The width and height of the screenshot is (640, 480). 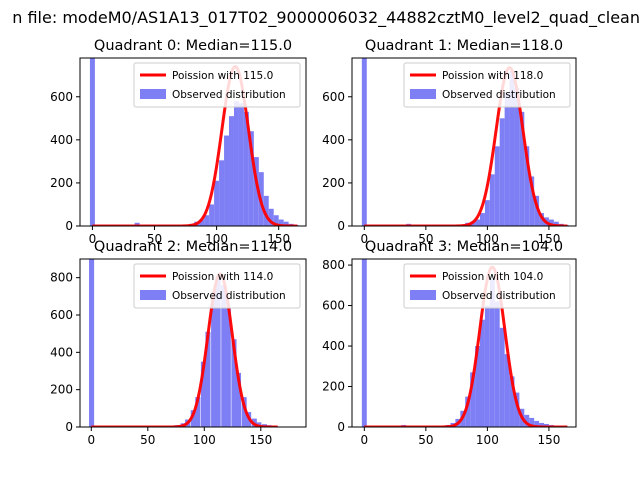 What do you see at coordinates (184, 343) in the screenshot?
I see `subplot-2-plot-area` at bounding box center [184, 343].